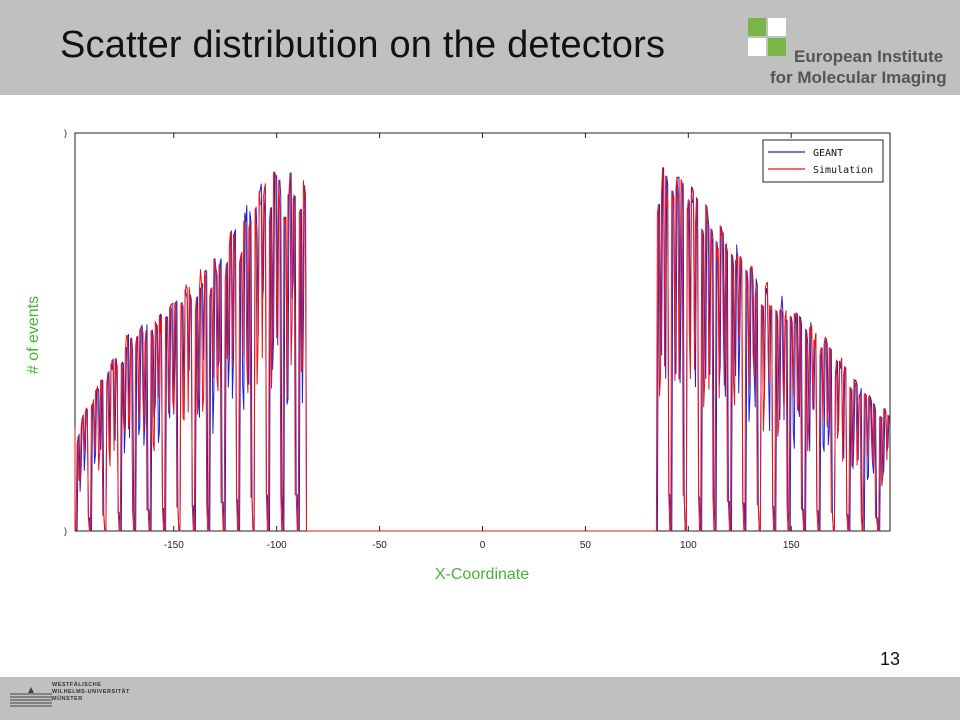 Image resolution: width=960 pixels, height=720 pixels. What do you see at coordinates (843, 170) in the screenshot?
I see `legend-label-simulation: Simulation` at bounding box center [843, 170].